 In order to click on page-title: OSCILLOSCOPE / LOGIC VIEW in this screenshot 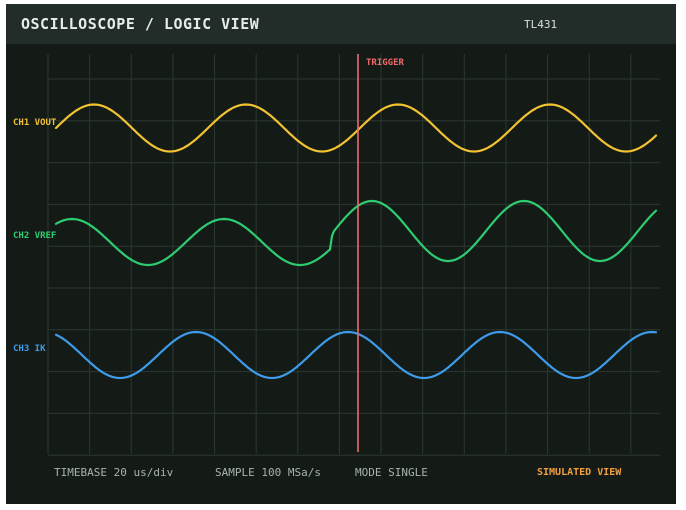, I will do `click(140, 24)`.